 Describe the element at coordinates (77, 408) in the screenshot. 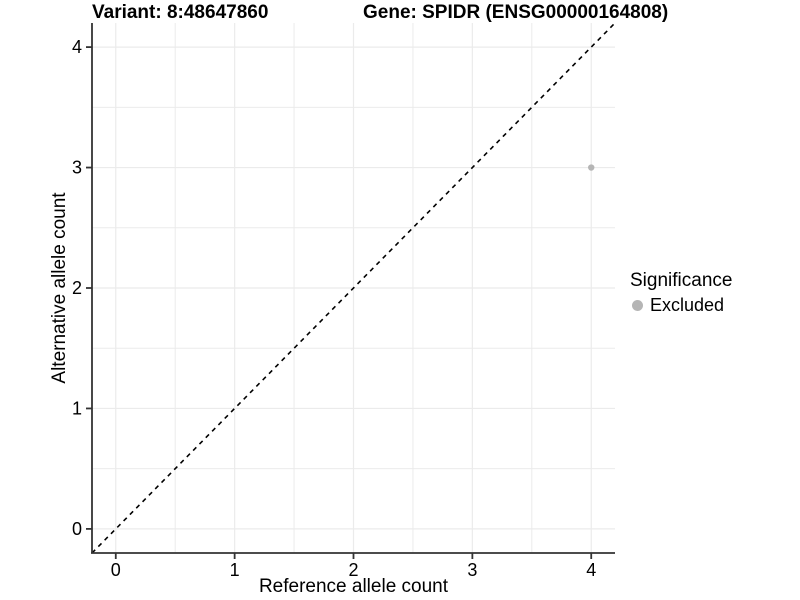

I see `y-tick-label: 1` at that location.